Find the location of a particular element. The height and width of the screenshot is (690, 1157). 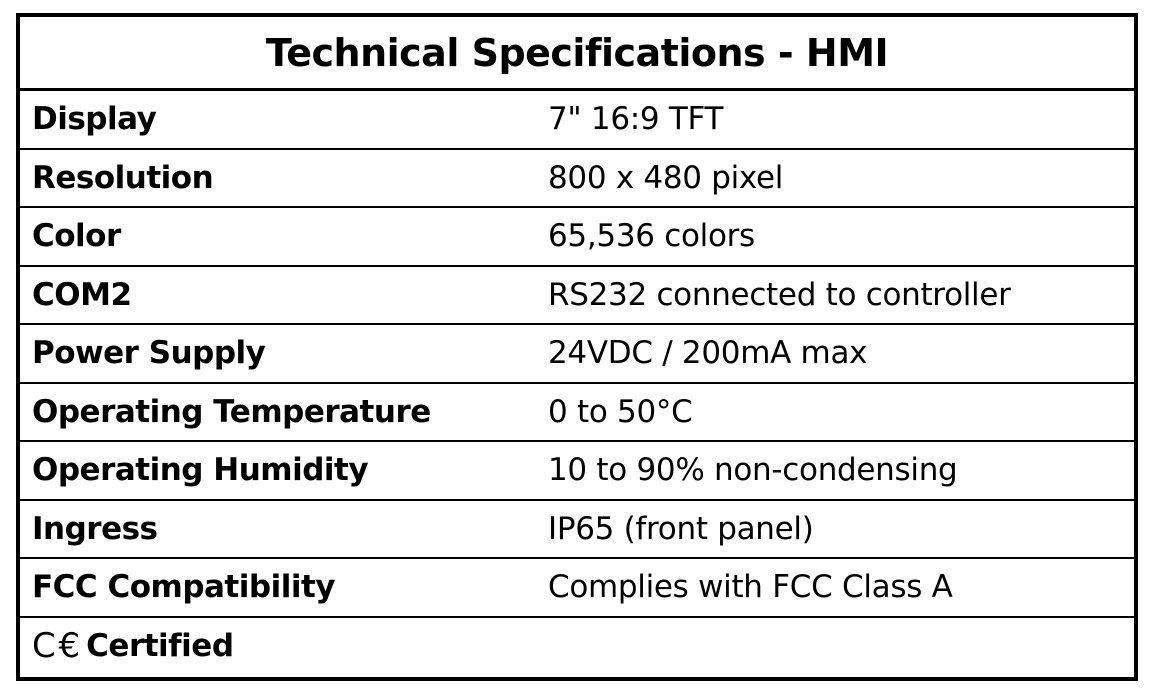

certification-row: C € Certified is located at coordinates (577, 646).